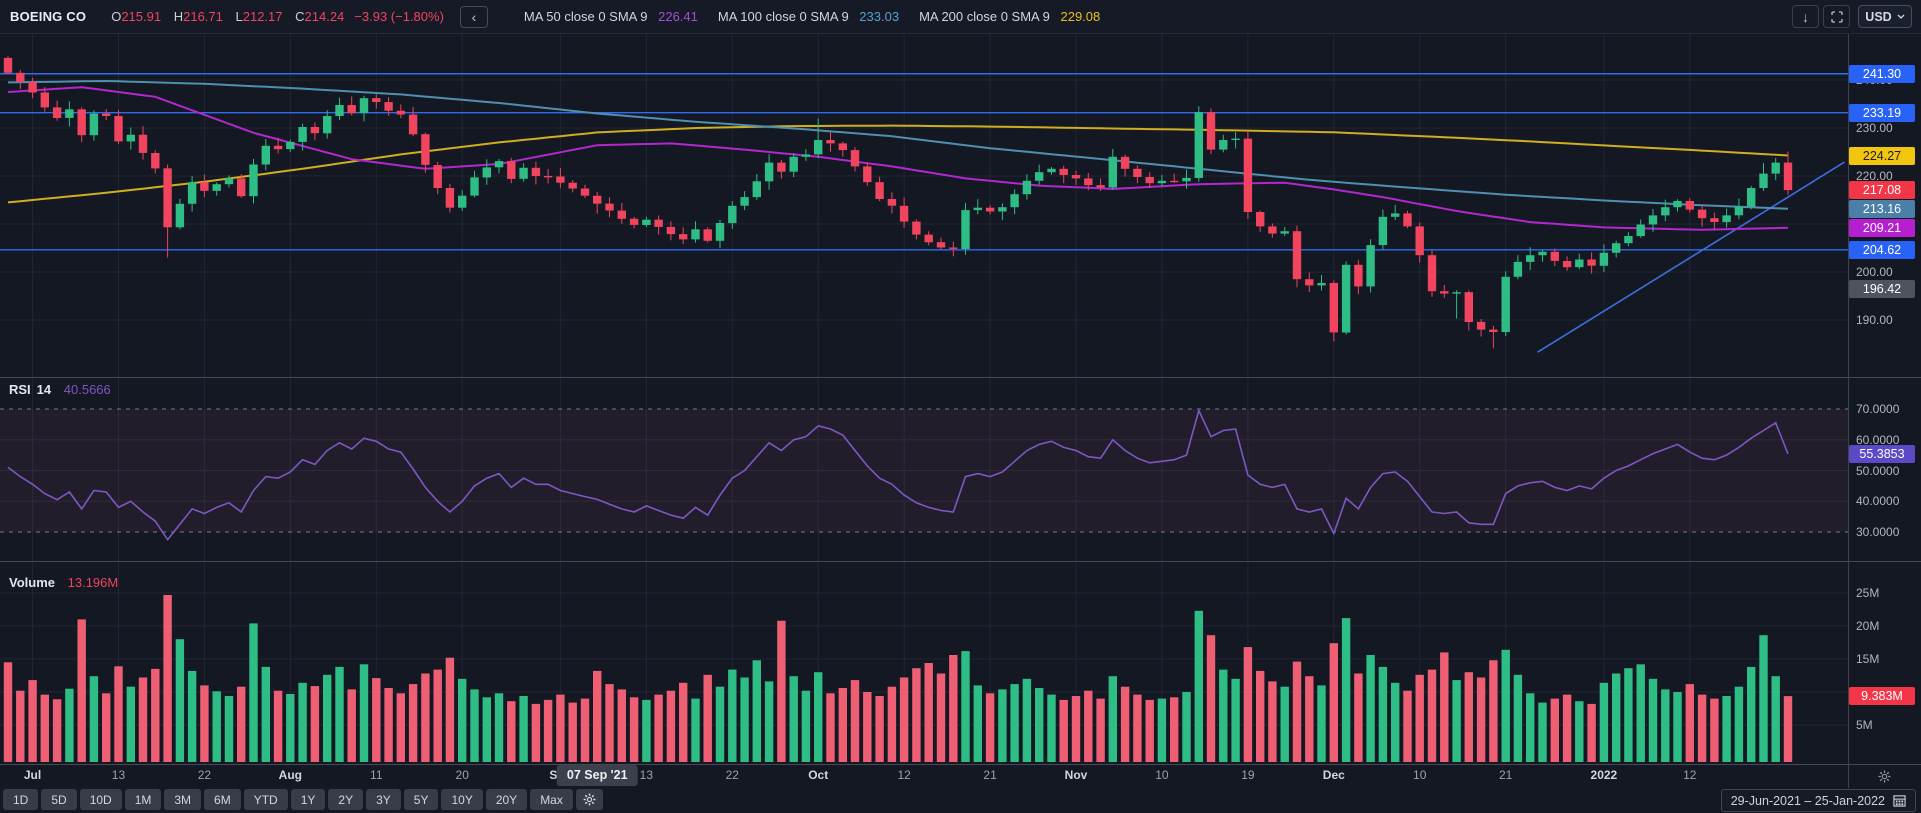 Image resolution: width=1921 pixels, height=813 pixels. I want to click on fullscreen-button, so click(1836, 16).